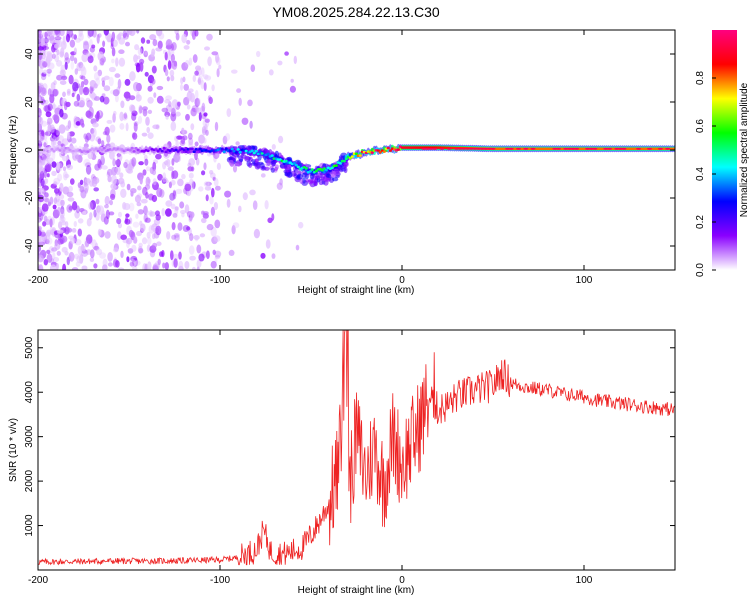 This screenshot has height=600, width=750. I want to click on y-tick-label: -40, so click(29, 245).